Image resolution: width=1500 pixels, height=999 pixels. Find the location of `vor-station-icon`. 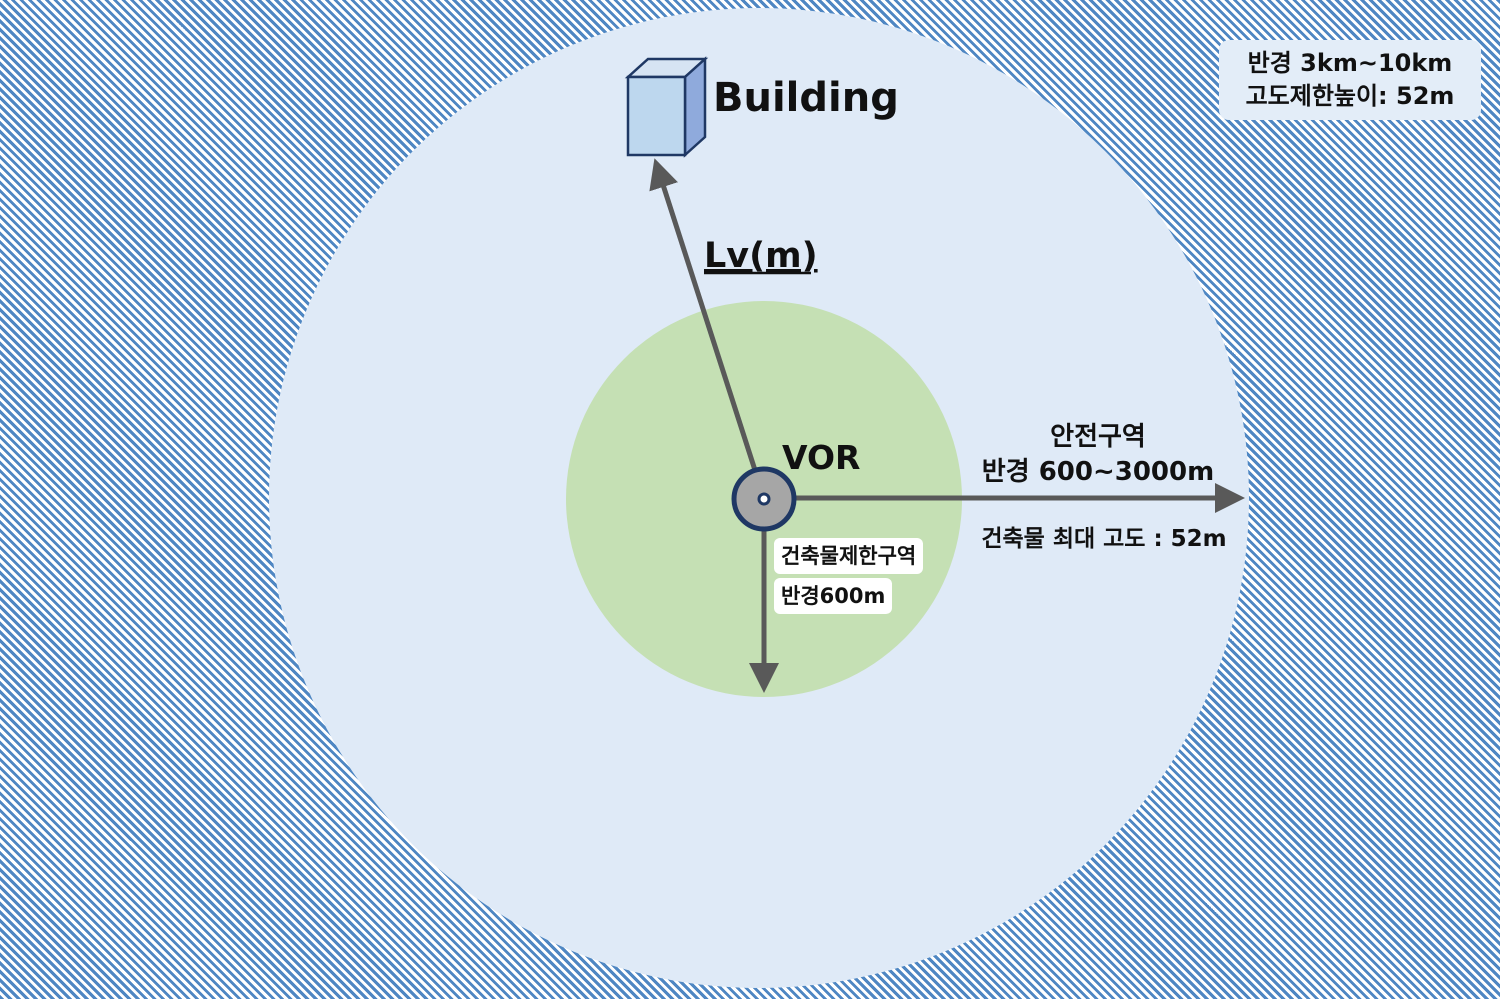

vor-station-icon is located at coordinates (764, 499).